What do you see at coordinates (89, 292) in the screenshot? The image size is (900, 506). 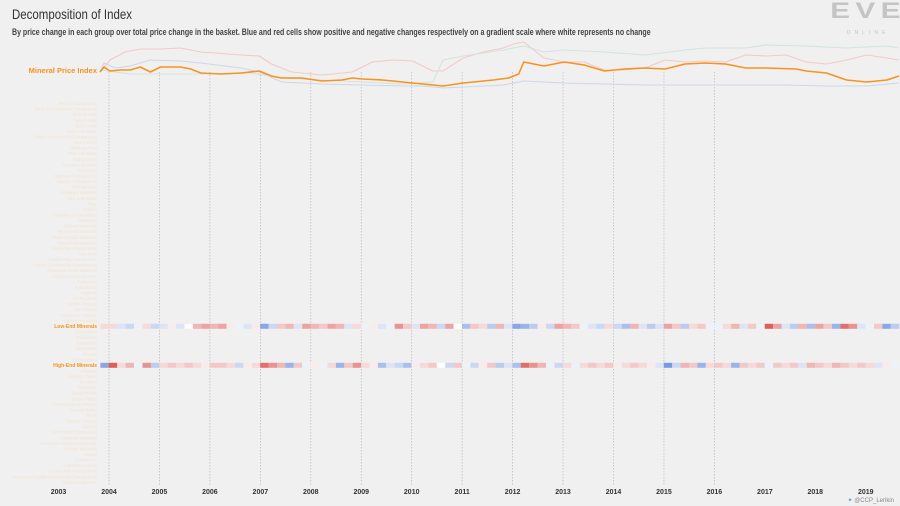 I see `row-label: Implants` at bounding box center [89, 292].